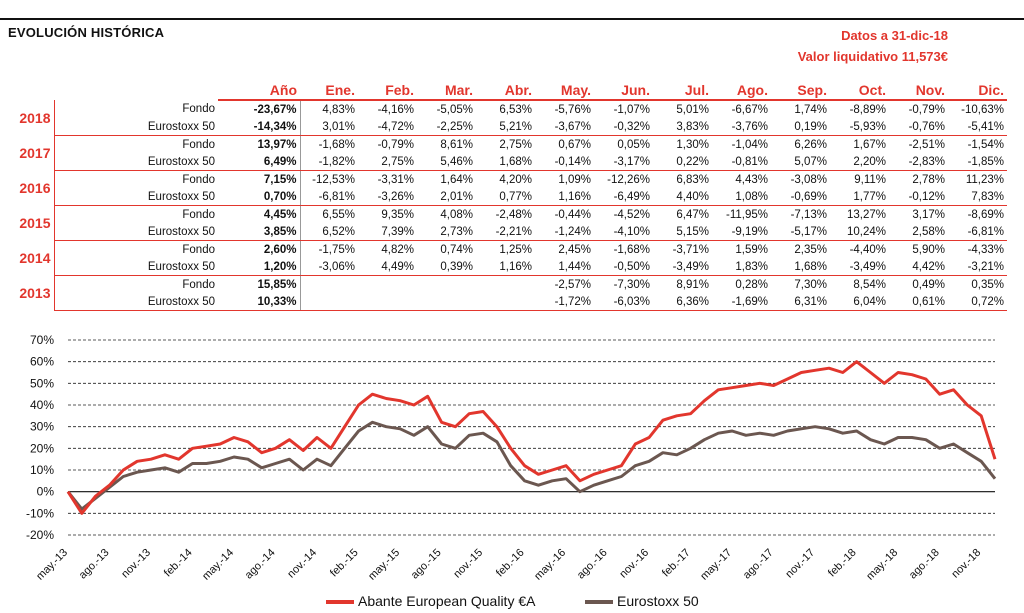 This screenshot has height=613, width=1024. I want to click on x-tick-label: ago.-17, so click(758, 564).